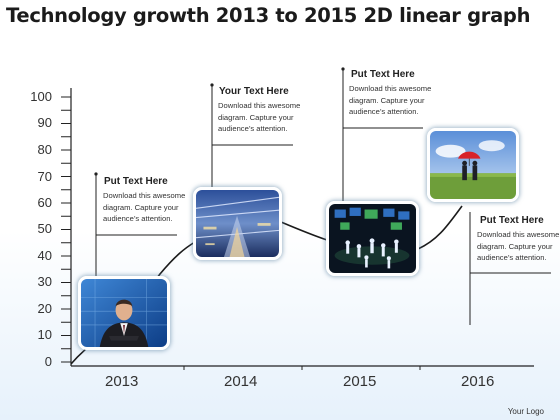  Describe the element at coordinates (254, 91) in the screenshot. I see `callout-title-2: Your Text Here` at that location.